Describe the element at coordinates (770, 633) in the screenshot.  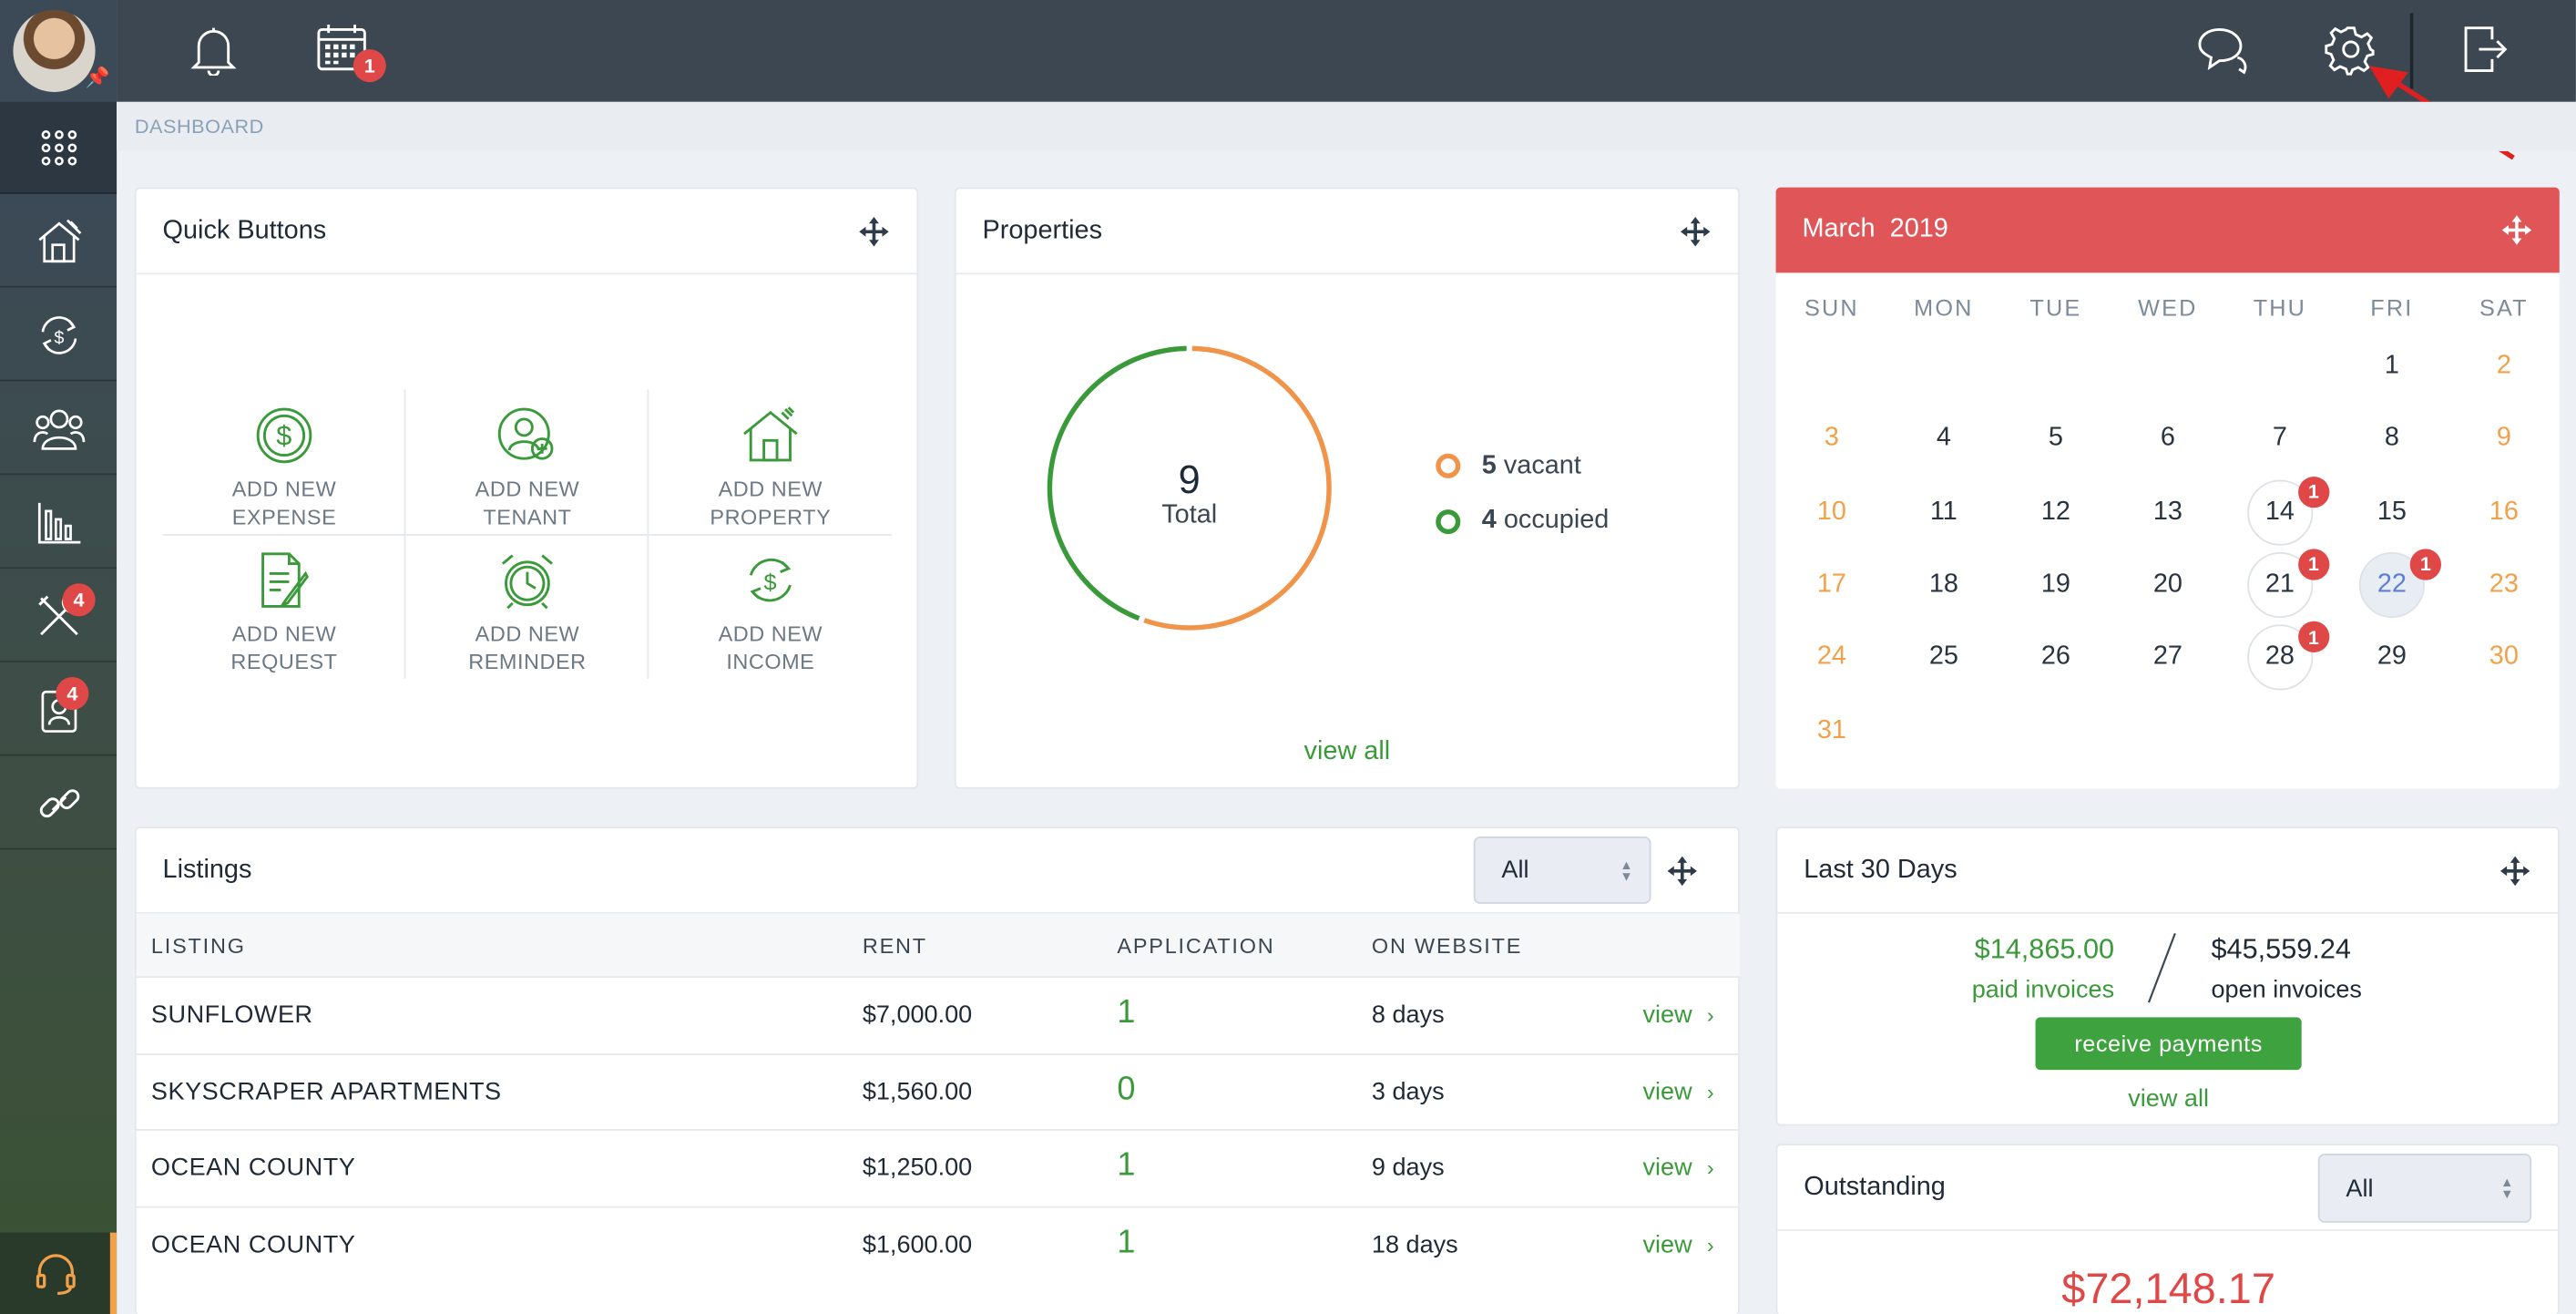
I see `button-label: ADD NEW` at that location.